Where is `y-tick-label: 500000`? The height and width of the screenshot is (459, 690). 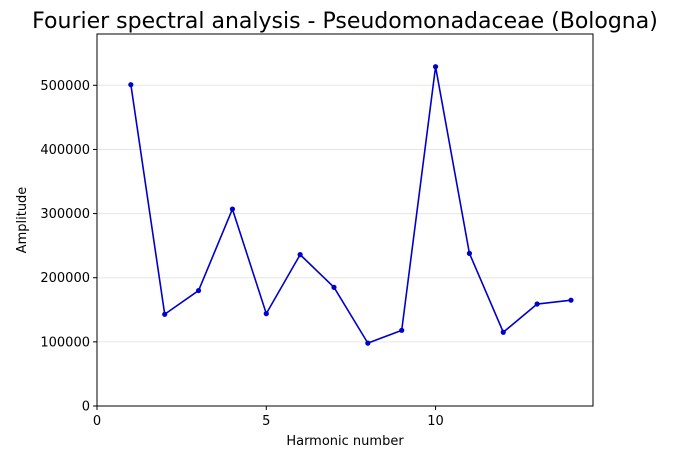 y-tick-label: 500000 is located at coordinates (65, 86).